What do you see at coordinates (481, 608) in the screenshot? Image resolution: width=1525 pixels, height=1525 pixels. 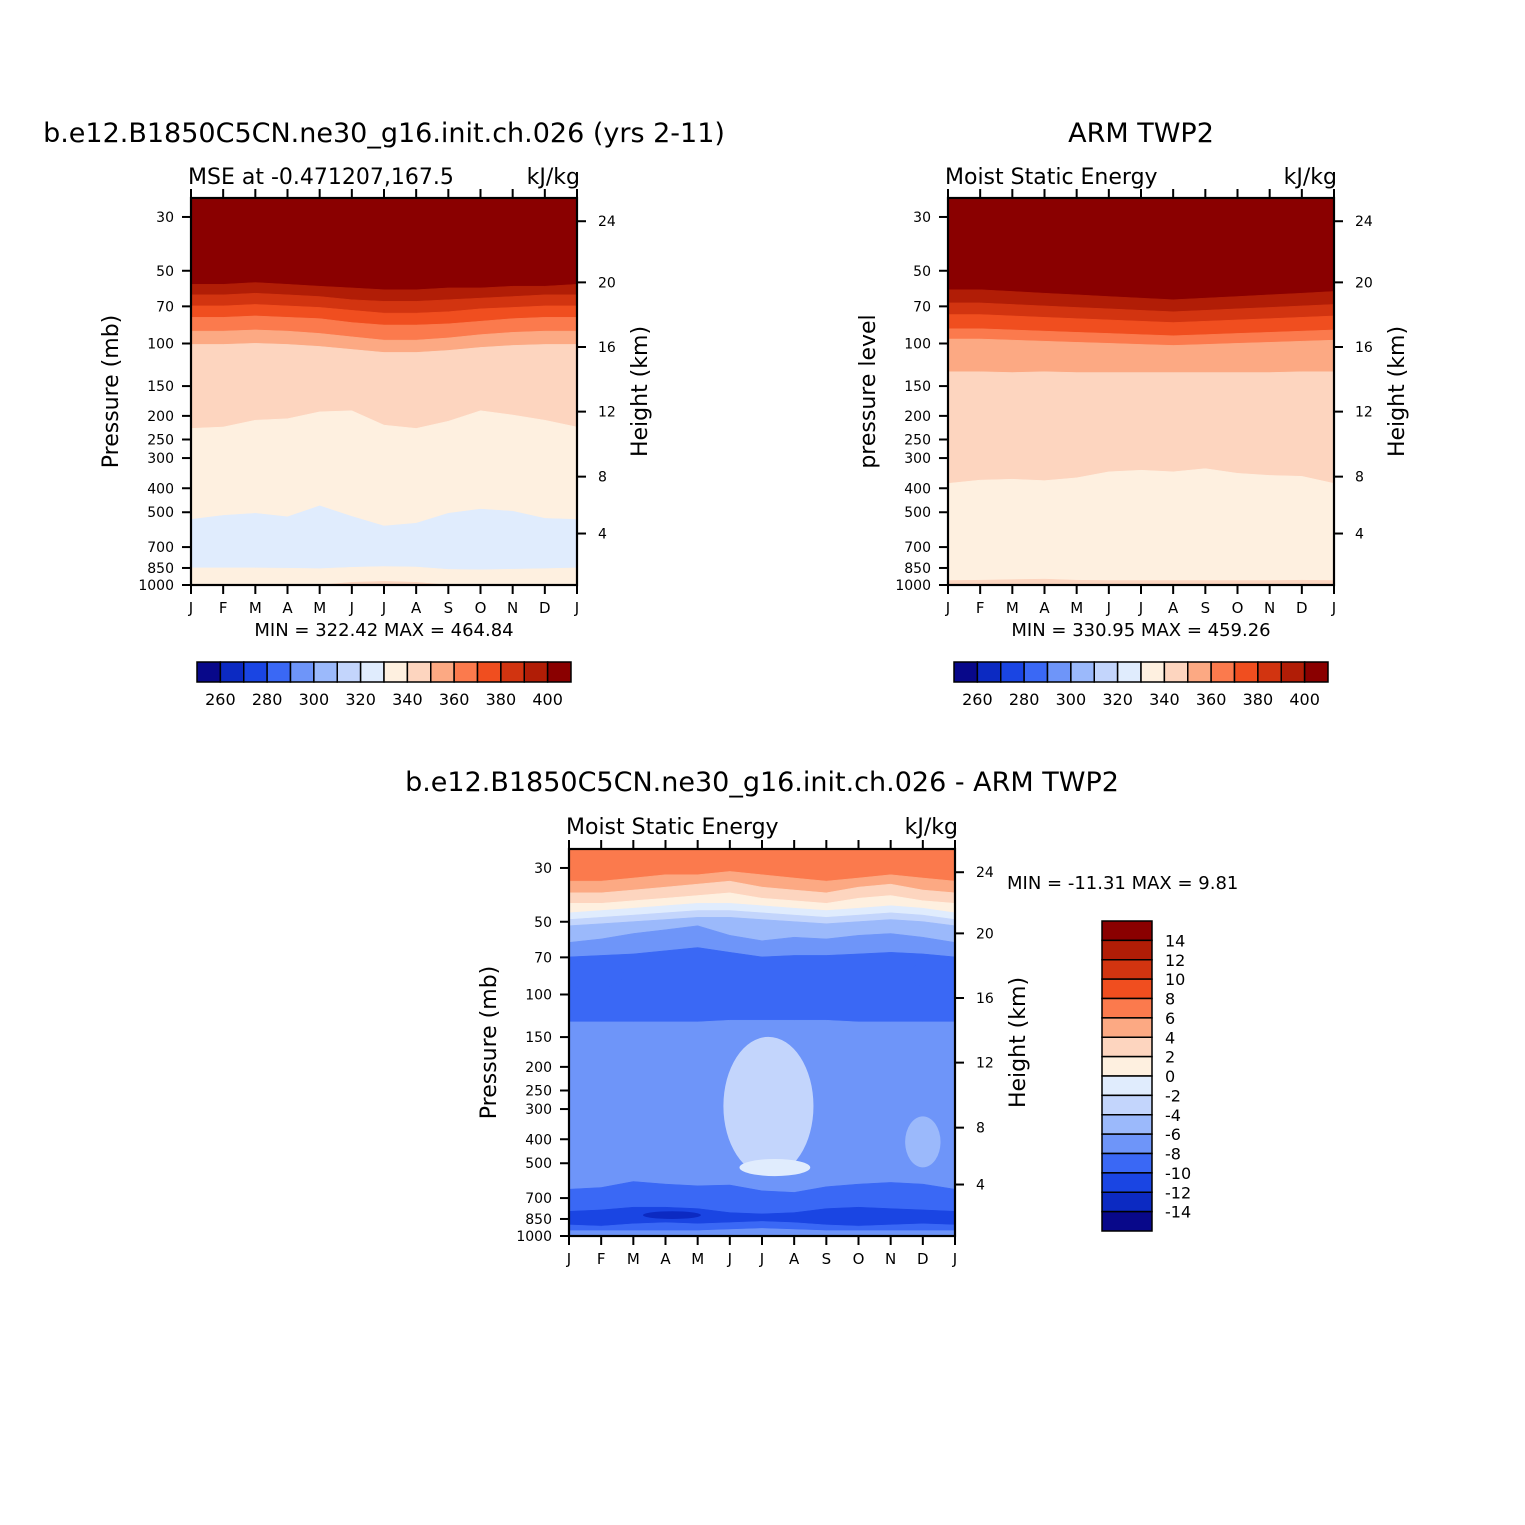 I see `x-tick-label: O` at bounding box center [481, 608].